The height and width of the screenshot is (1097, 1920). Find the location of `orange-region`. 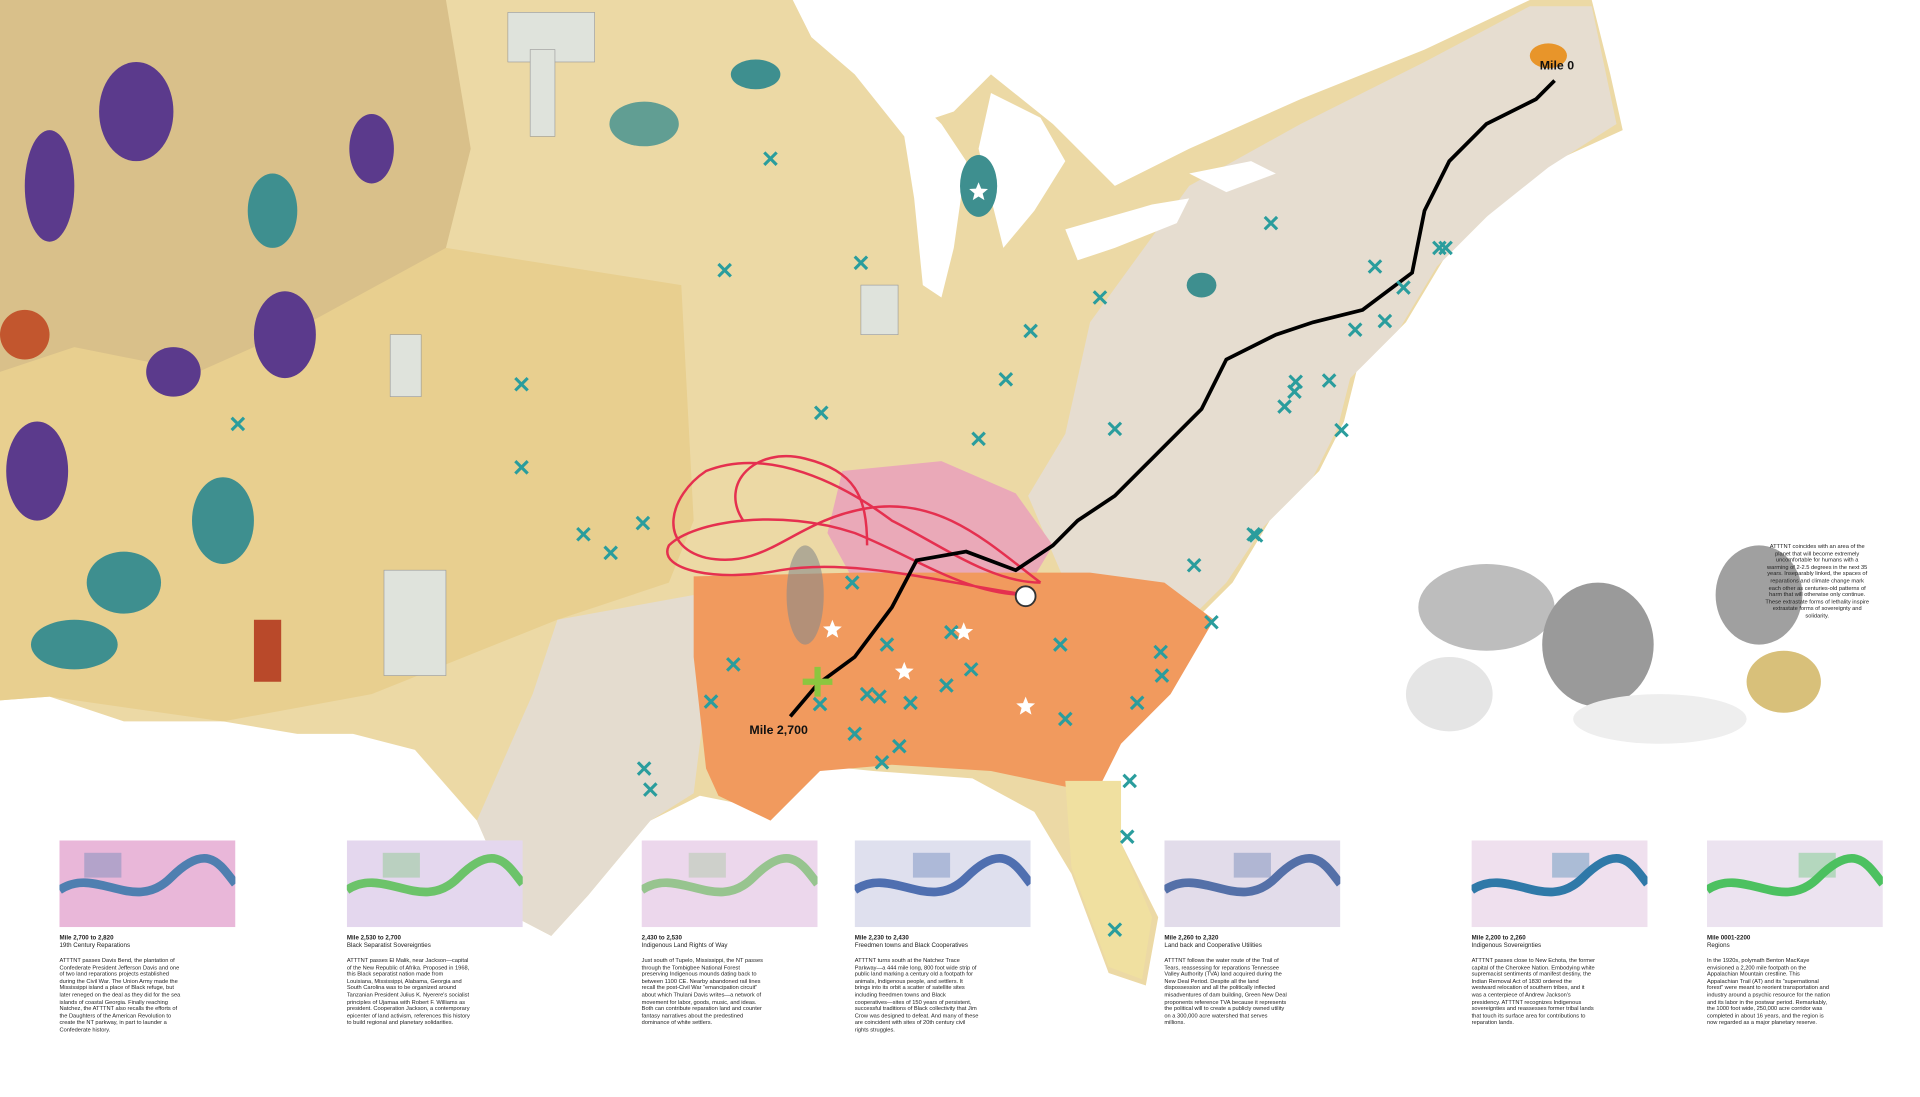

orange-region is located at coordinates (953, 696).